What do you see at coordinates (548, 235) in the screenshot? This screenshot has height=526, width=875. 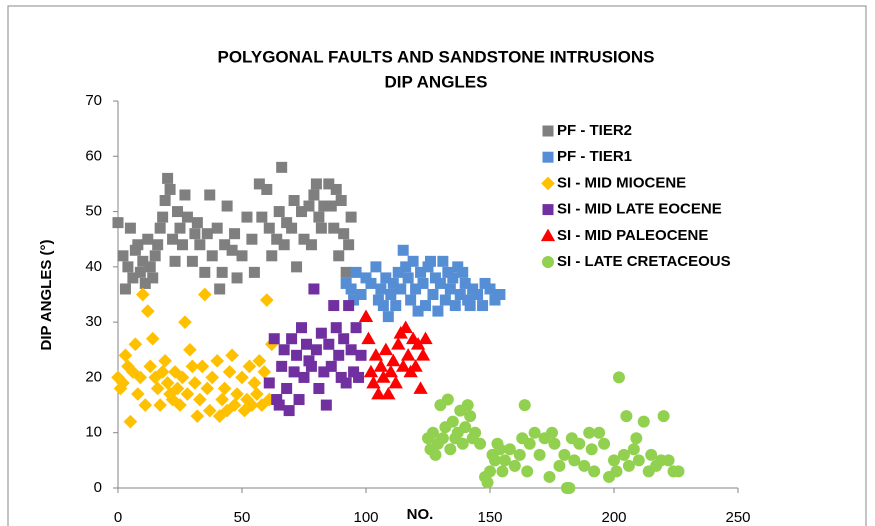 I see `legend-marker` at bounding box center [548, 235].